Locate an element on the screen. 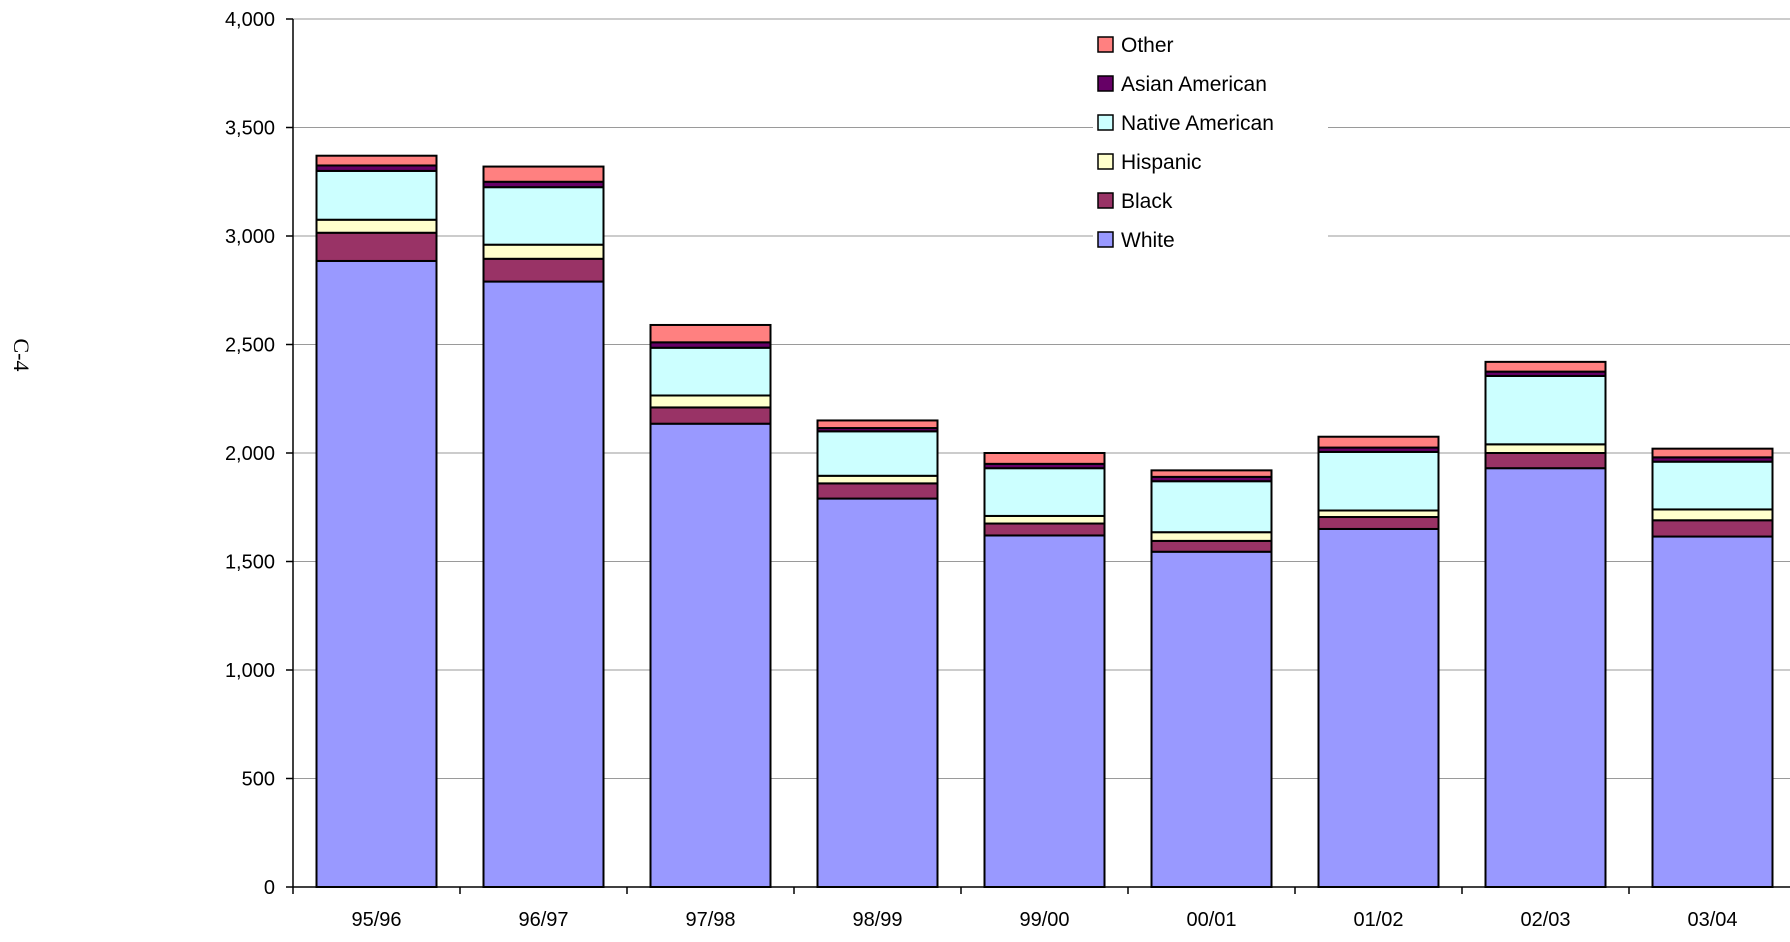 Image resolution: width=1790 pixels, height=942 pixels. y-tick-label-6: 3,000 is located at coordinates (250, 237).